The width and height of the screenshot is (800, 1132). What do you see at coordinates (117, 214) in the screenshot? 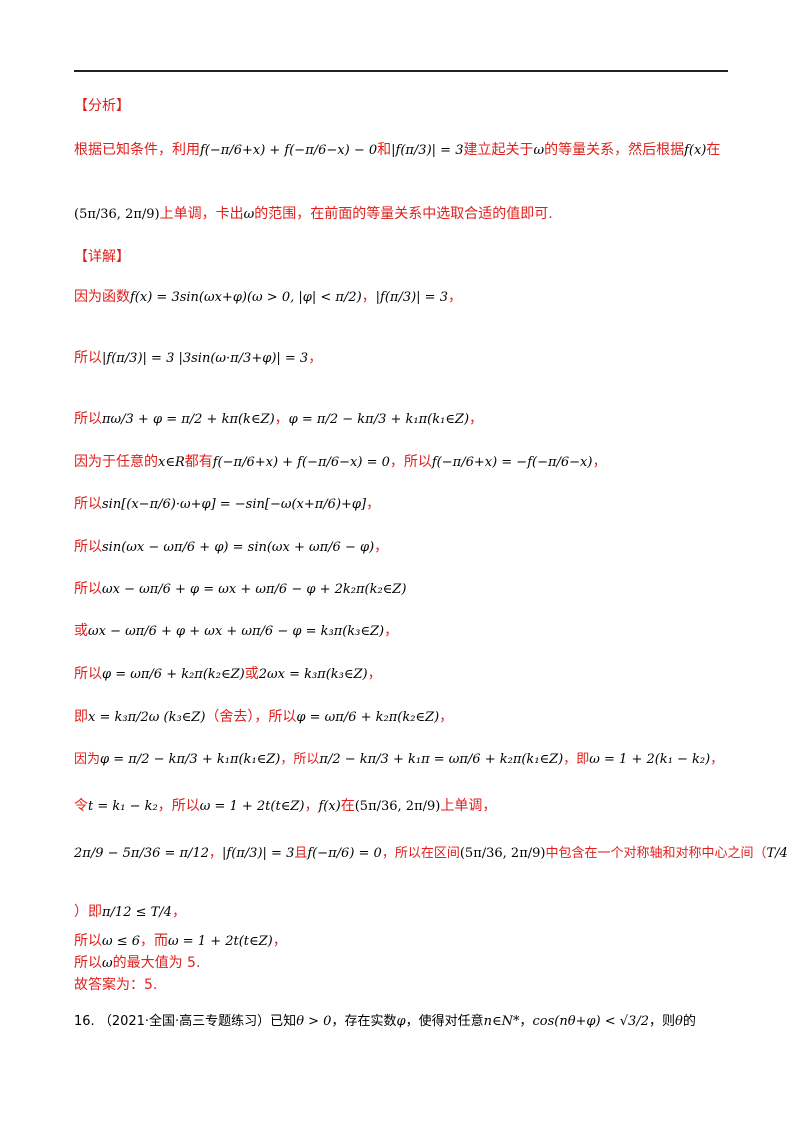
I see `interval-formula: (5π/36, 2π/9)` at bounding box center [117, 214].